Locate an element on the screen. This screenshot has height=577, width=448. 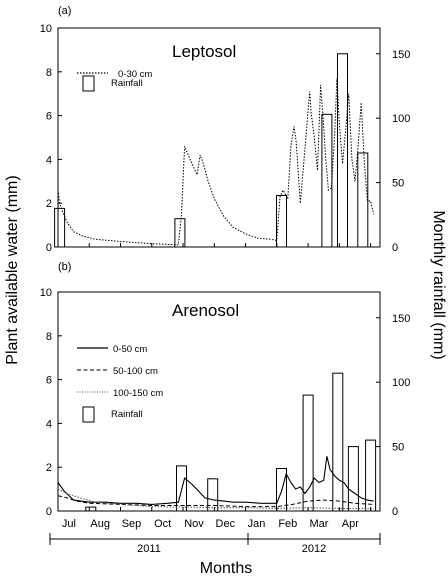
year-label-2012: 2012 is located at coordinates (314, 549).